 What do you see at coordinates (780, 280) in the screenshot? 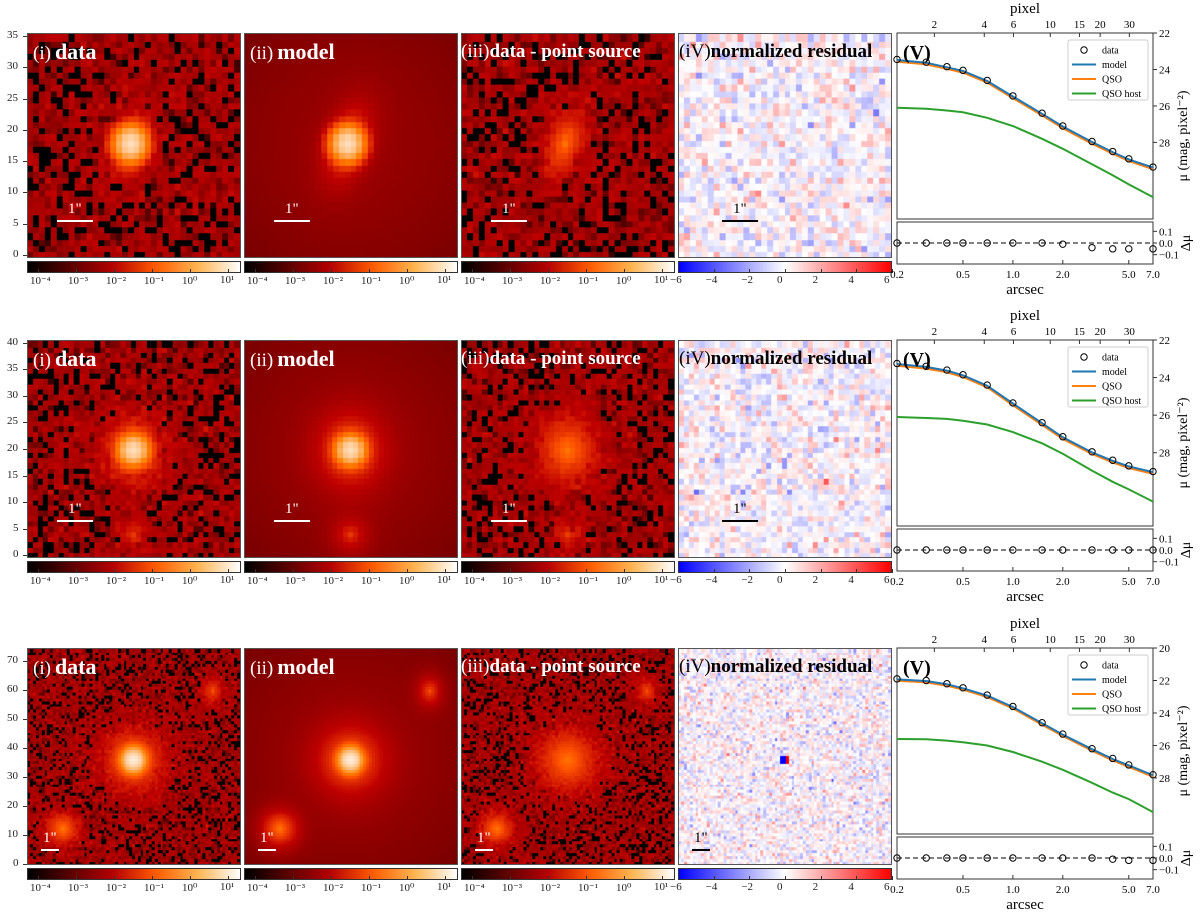
I see `colorbar-tick-label: 0` at bounding box center [780, 280].